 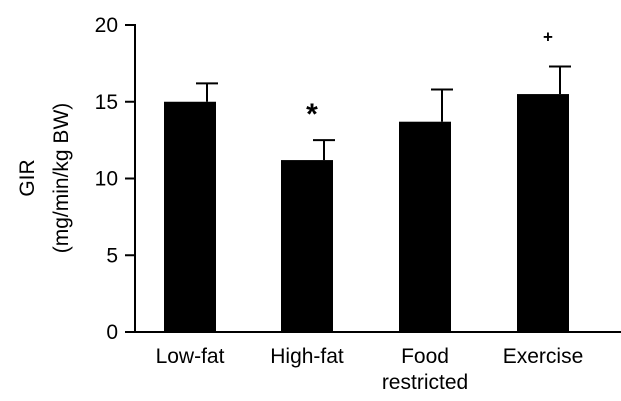 I want to click on y-axis-label: GIR (mg/min/kg BW), so click(x=44, y=178).